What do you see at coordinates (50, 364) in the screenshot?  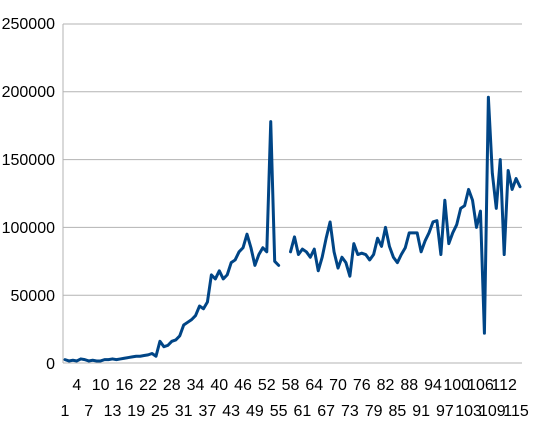 I see `y-tick-label: 0` at bounding box center [50, 364].